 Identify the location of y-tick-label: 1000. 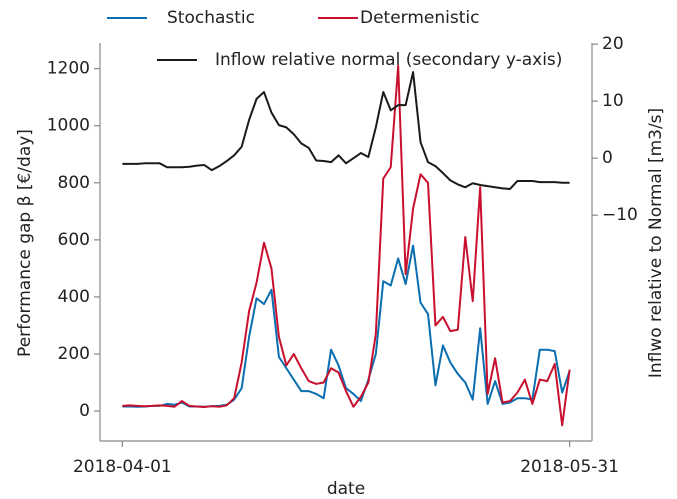
(68, 126).